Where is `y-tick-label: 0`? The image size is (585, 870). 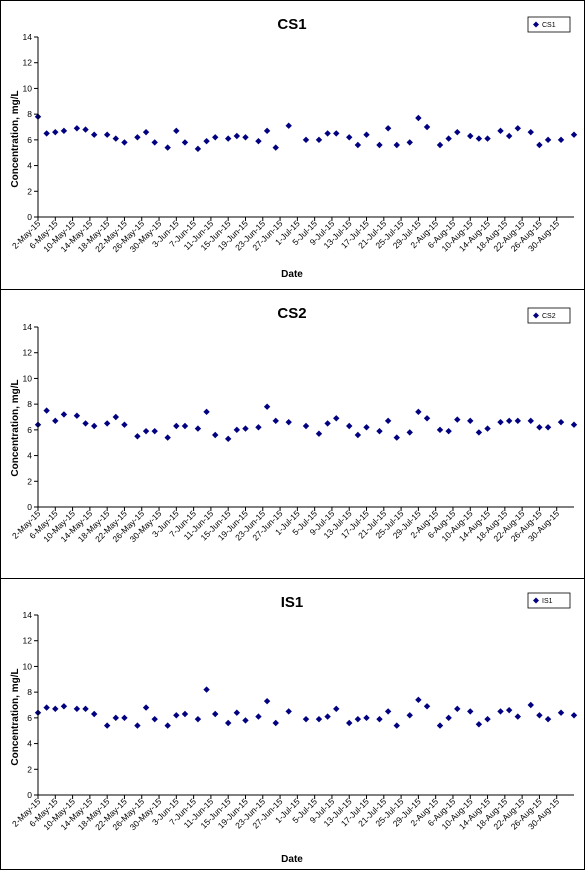
y-tick-label: 0 is located at coordinates (29, 507).